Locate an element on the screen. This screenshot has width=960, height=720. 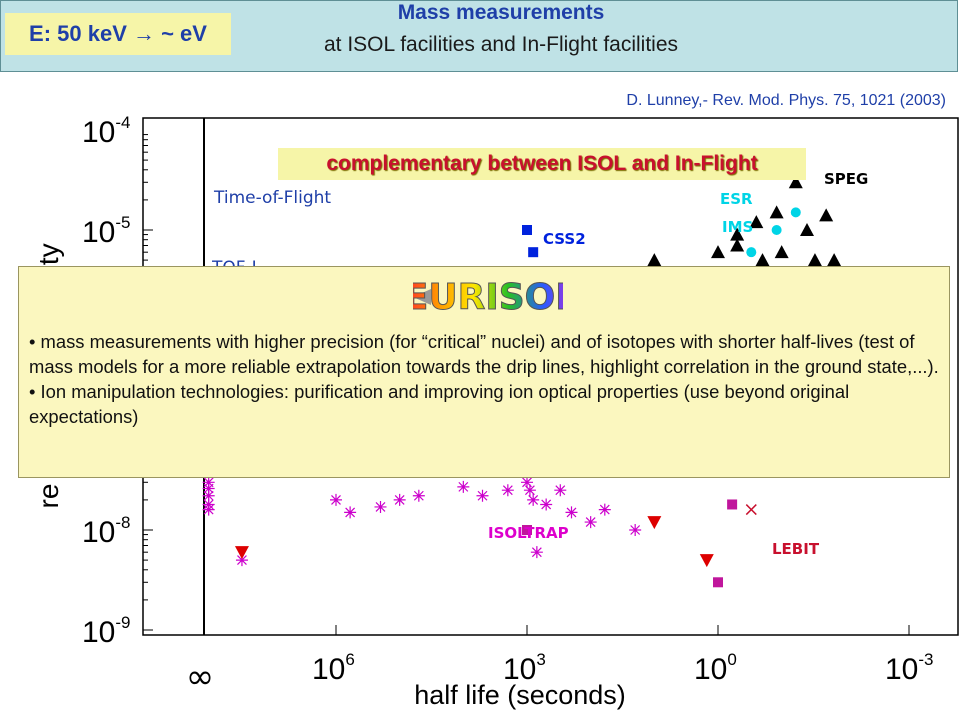
y-axis-label-bottom: re is located at coordinates (48, 496).